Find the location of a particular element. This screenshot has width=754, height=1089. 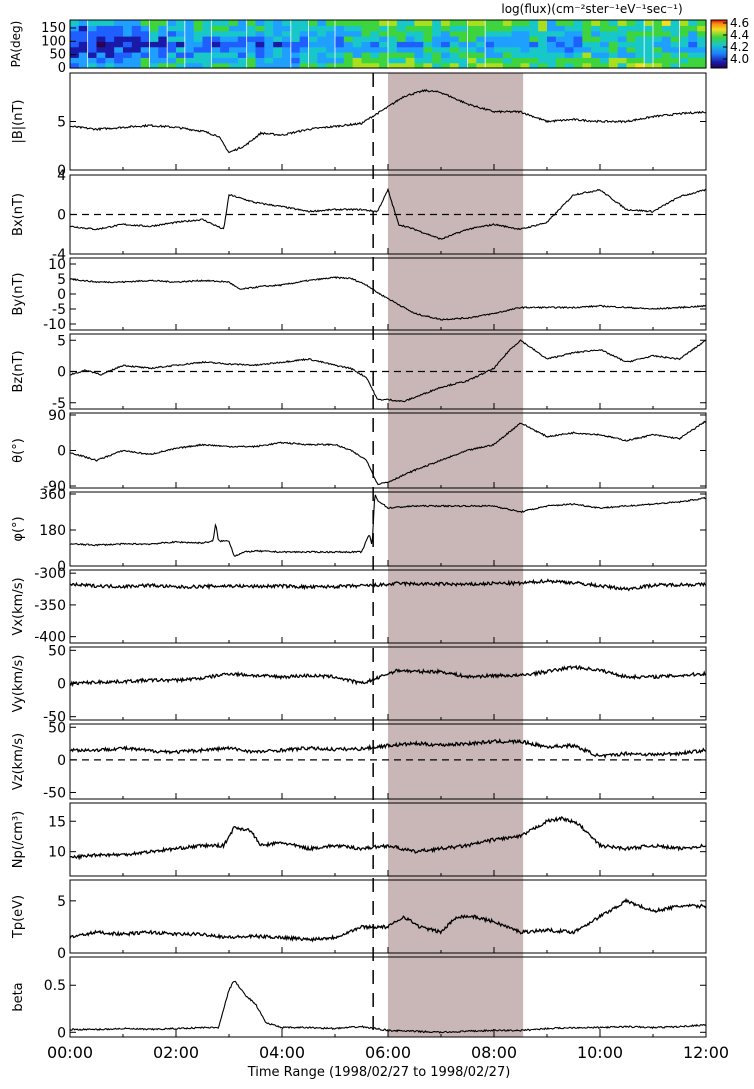

y-tick-label: 5 is located at coordinates (61, 902).